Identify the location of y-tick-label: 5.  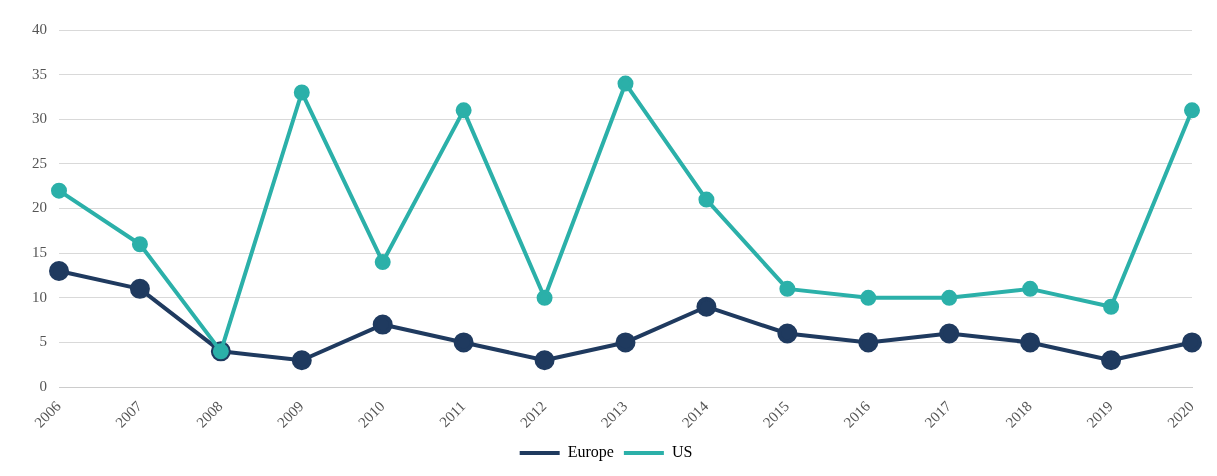
(43, 341).